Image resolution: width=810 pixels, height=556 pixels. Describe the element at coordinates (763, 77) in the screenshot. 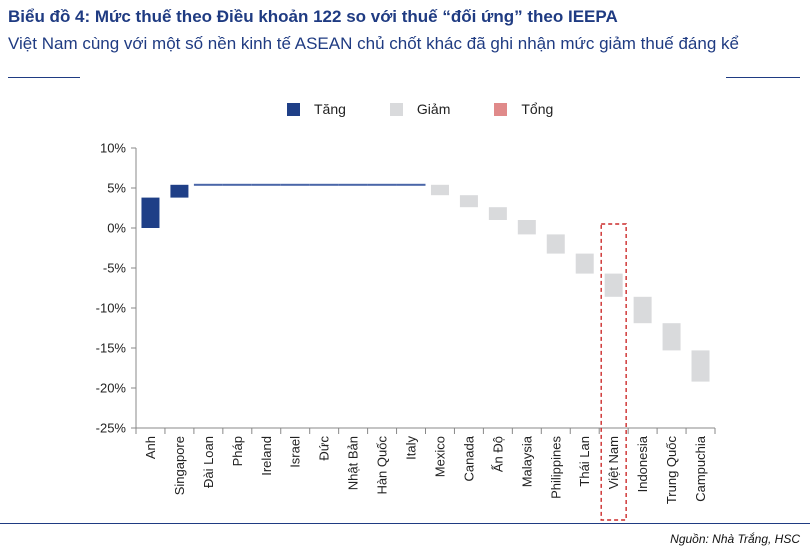

I see `subtitle-underline-right` at that location.